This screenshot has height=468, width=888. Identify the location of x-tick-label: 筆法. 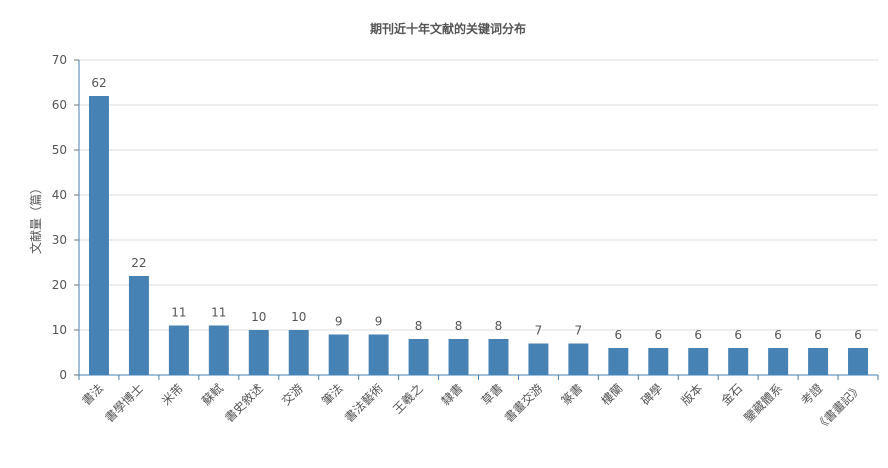
(332, 394).